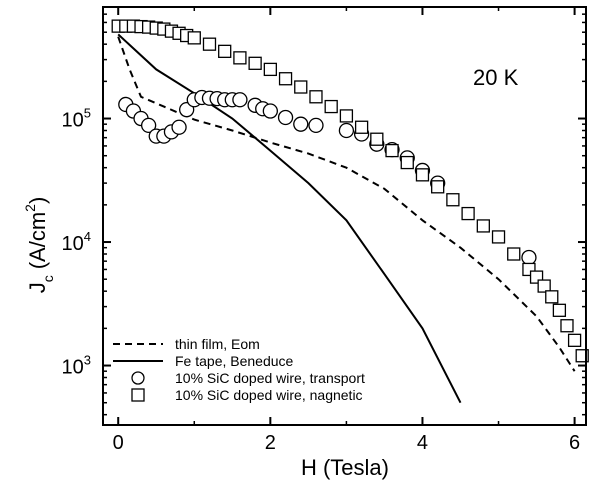 Image resolution: width=598 pixels, height=489 pixels. What do you see at coordinates (48, 278) in the screenshot?
I see `y-axis-title-subscript: c` at bounding box center [48, 278].